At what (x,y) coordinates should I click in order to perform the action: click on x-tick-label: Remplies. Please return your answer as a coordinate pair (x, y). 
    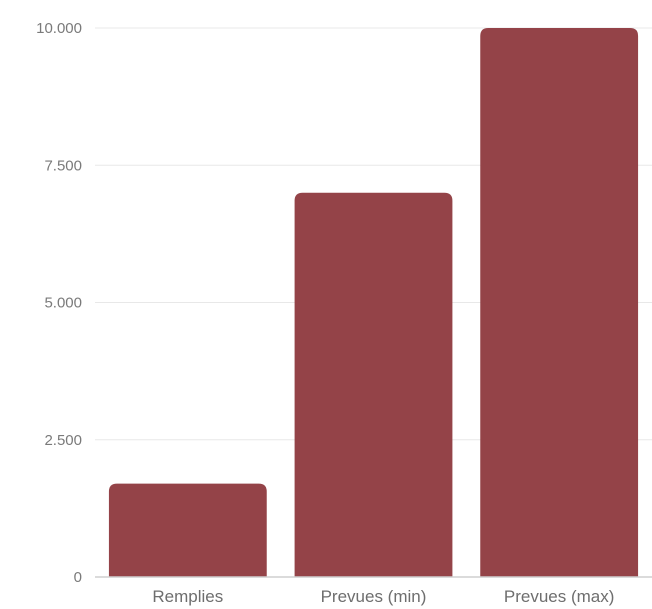
    Looking at the image, I should click on (187, 596).